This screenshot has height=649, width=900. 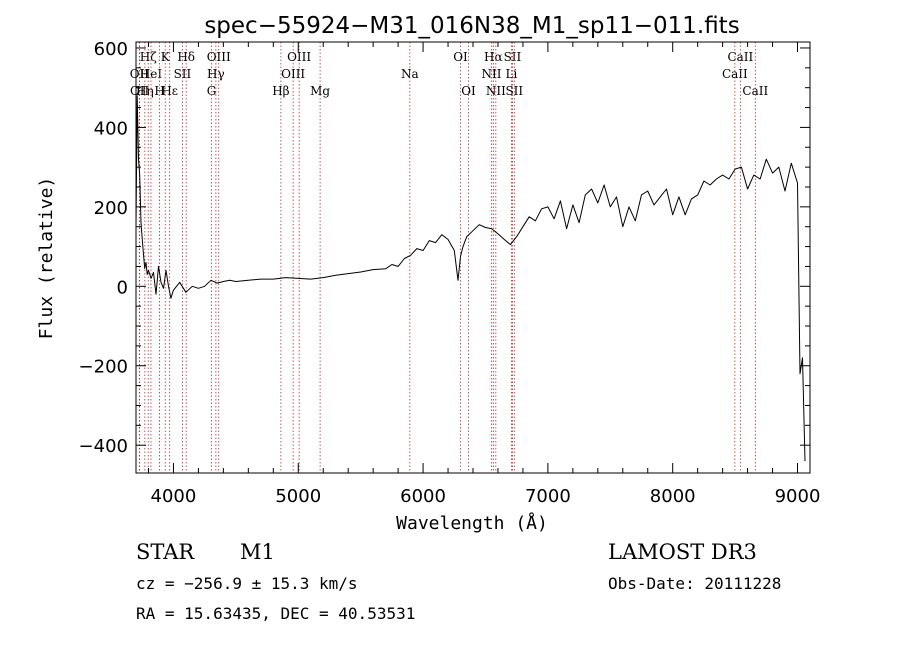 I want to click on y-tick-label-2: 0, so click(x=122, y=287).